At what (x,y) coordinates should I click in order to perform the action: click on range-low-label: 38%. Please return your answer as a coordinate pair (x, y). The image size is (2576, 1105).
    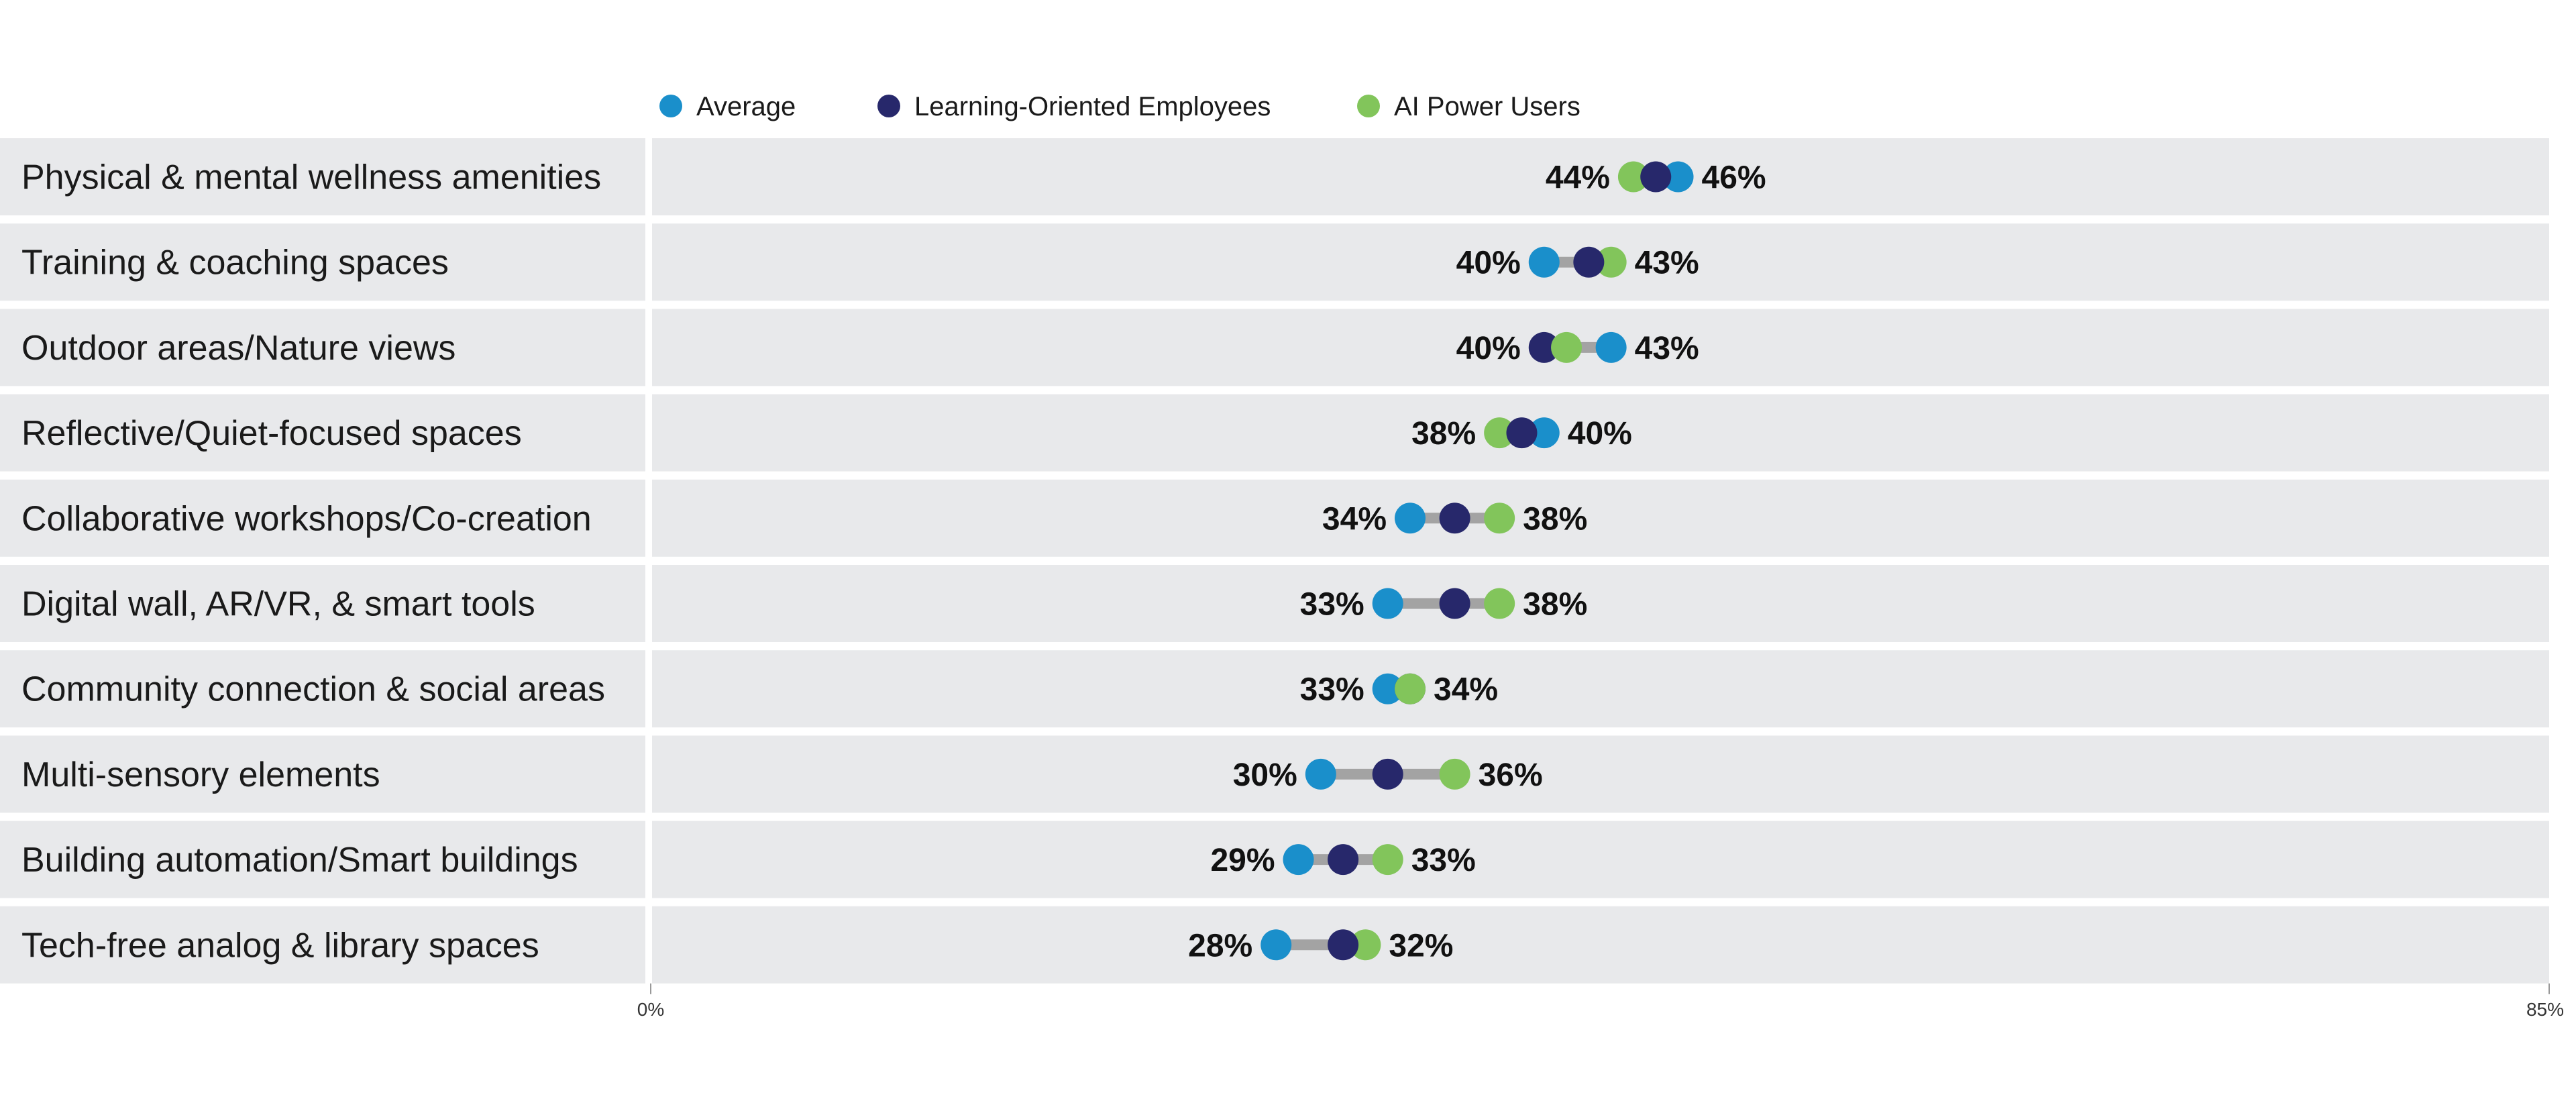
    Looking at the image, I should click on (1443, 434).